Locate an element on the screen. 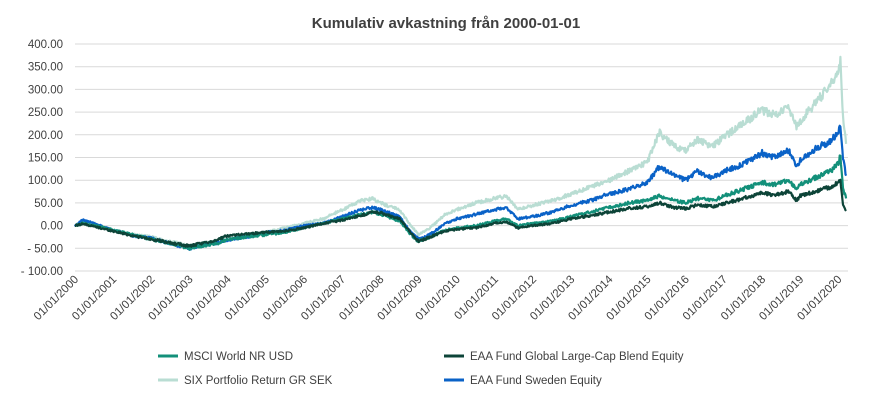 Image resolution: width=876 pixels, height=405 pixels. legend-label: EAA Fund Sweden Equity is located at coordinates (536, 381).